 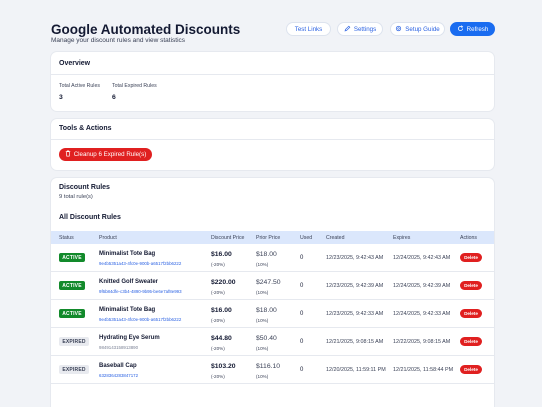 I want to click on rules-count: 9 total rule(s), so click(x=76, y=197).